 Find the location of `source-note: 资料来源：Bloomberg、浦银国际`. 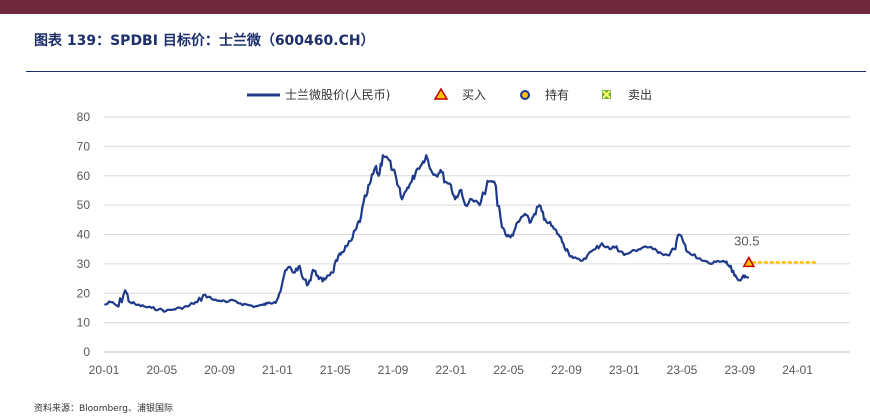

source-note: 资料来源：Bloomberg、浦银国际 is located at coordinates (103, 409).